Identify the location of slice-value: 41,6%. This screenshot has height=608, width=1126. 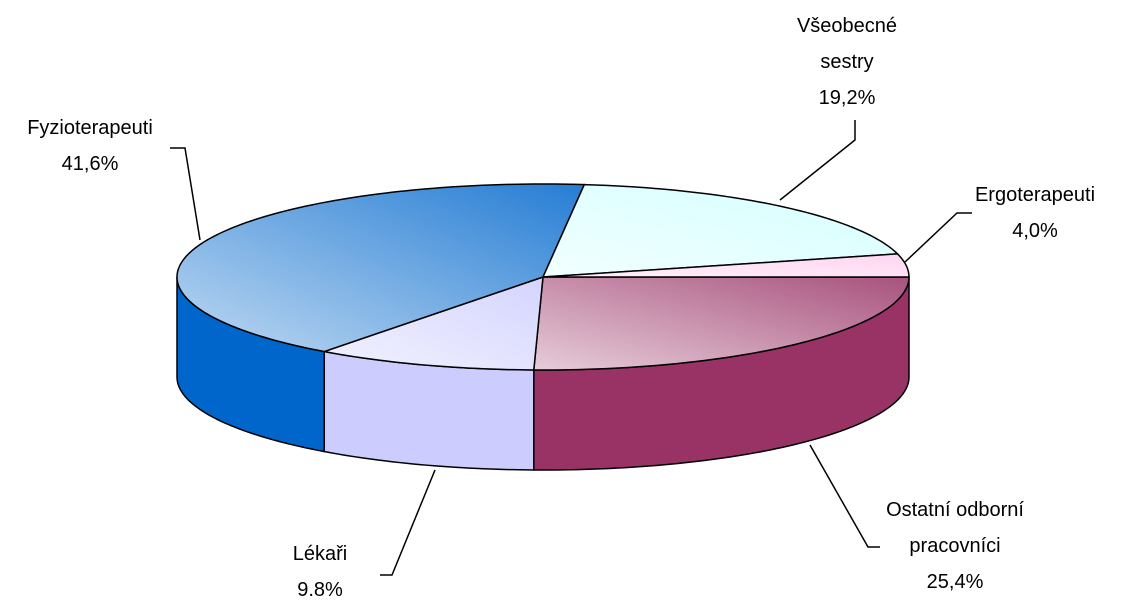
(90, 164).